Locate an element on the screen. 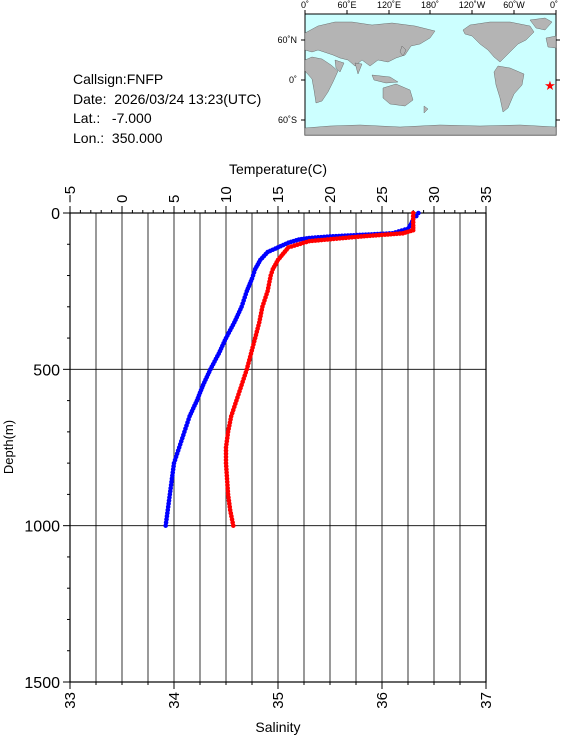 This screenshot has width=564, height=736. depth-axis-label: Depth(m) is located at coordinates (8, 447).